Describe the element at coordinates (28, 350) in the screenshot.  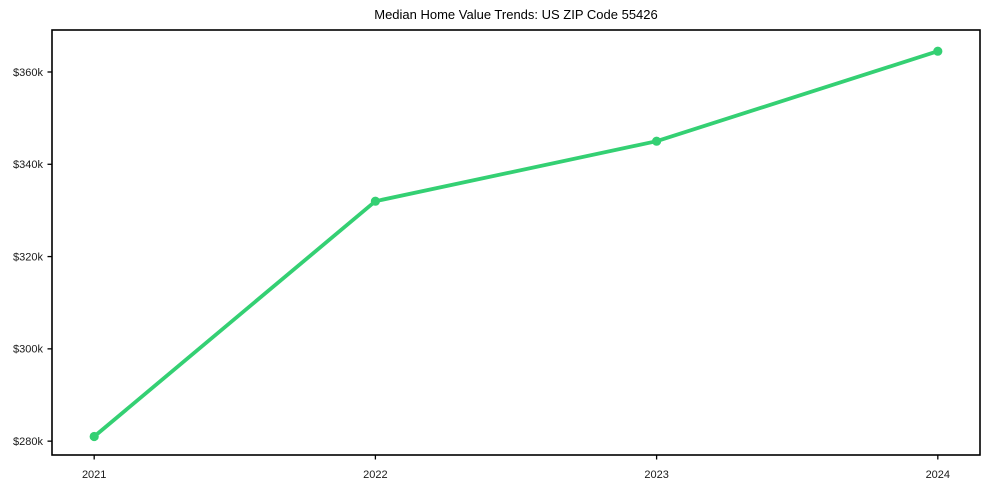
I see `y-tick-label: $300k` at that location.